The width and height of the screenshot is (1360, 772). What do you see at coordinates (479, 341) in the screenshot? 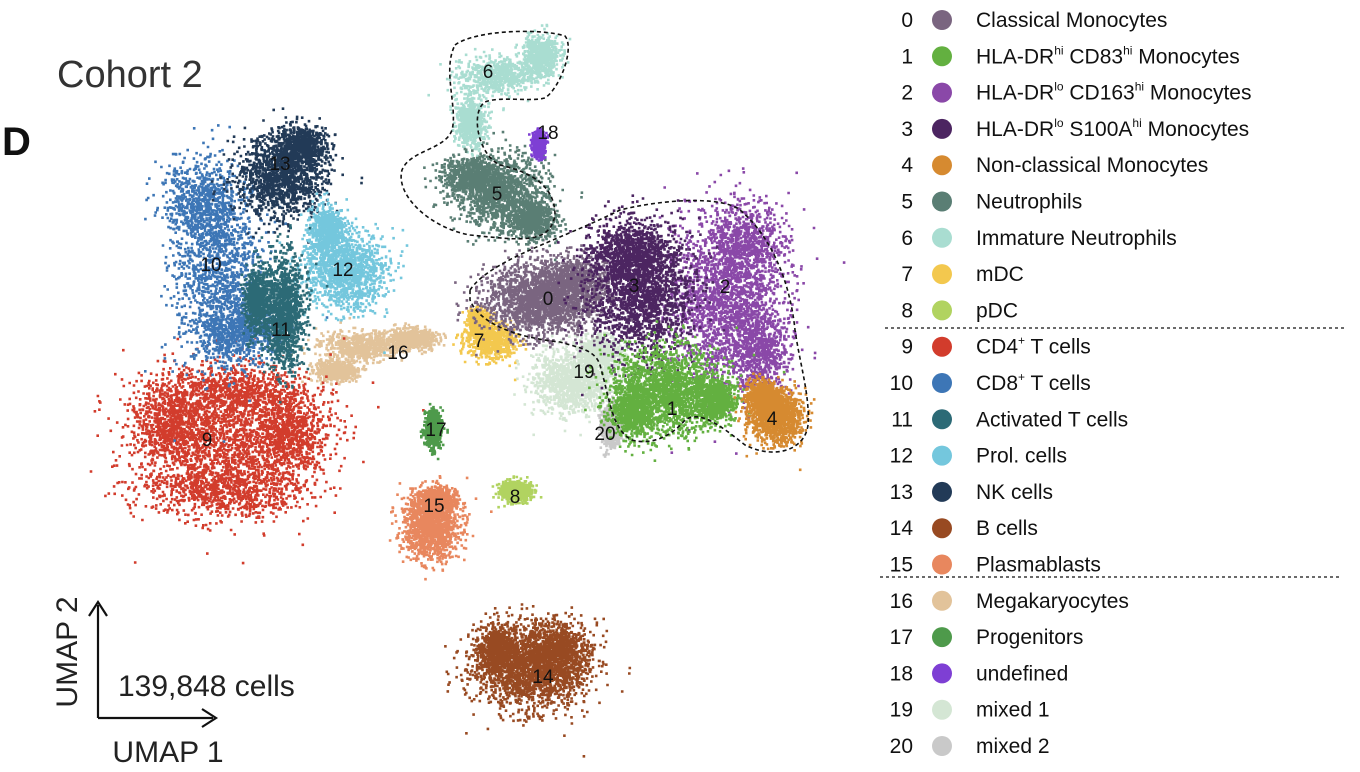
I see `cluster-label-7: 7` at bounding box center [479, 341].